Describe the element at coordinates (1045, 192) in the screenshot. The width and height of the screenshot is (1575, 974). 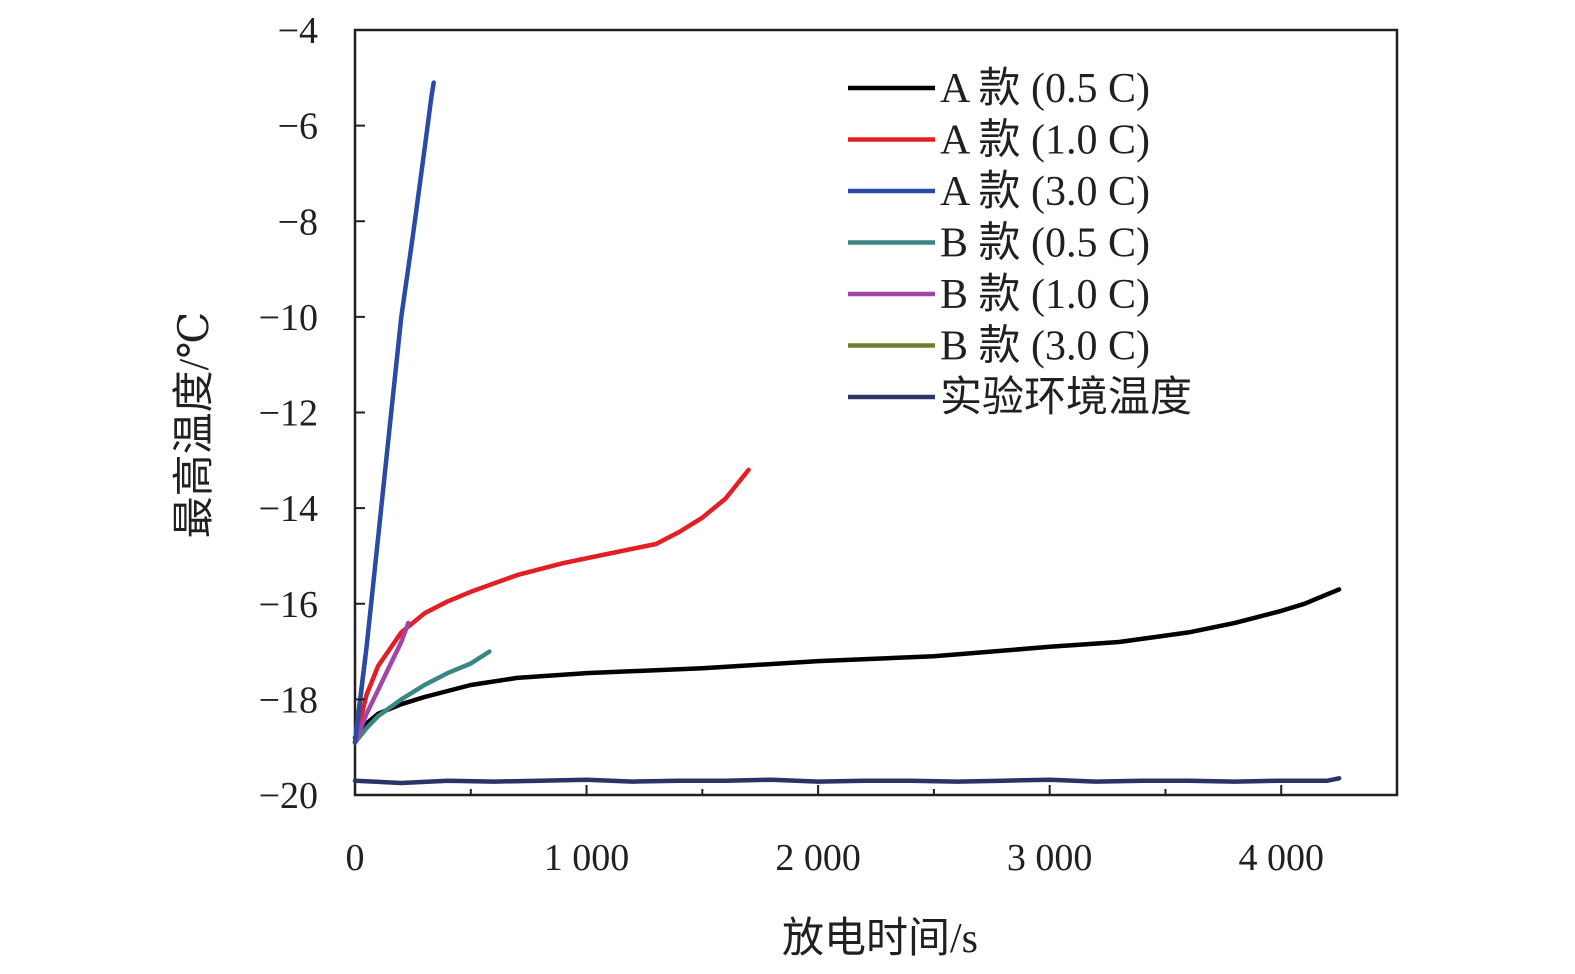
I see `legend-label: A 款 (3.0 C)` at that location.